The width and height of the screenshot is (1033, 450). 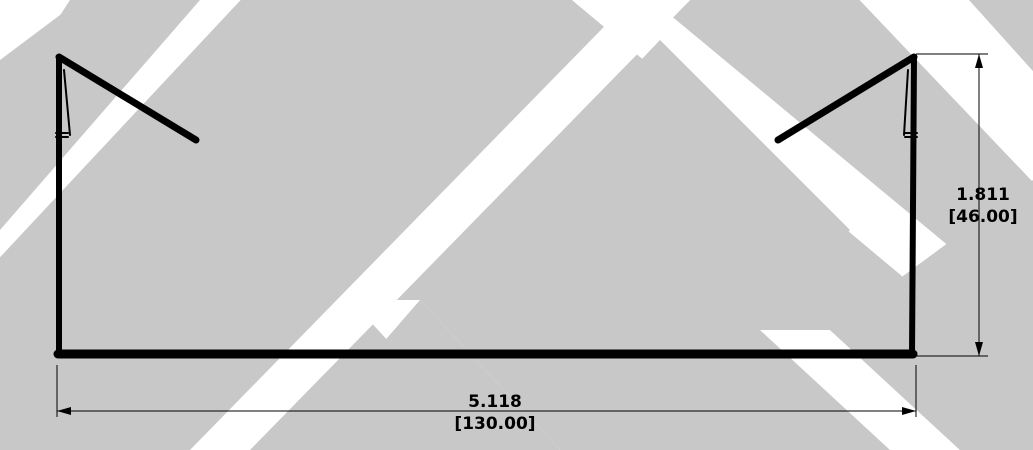 I want to click on width-dimension, so click(x=486, y=391).